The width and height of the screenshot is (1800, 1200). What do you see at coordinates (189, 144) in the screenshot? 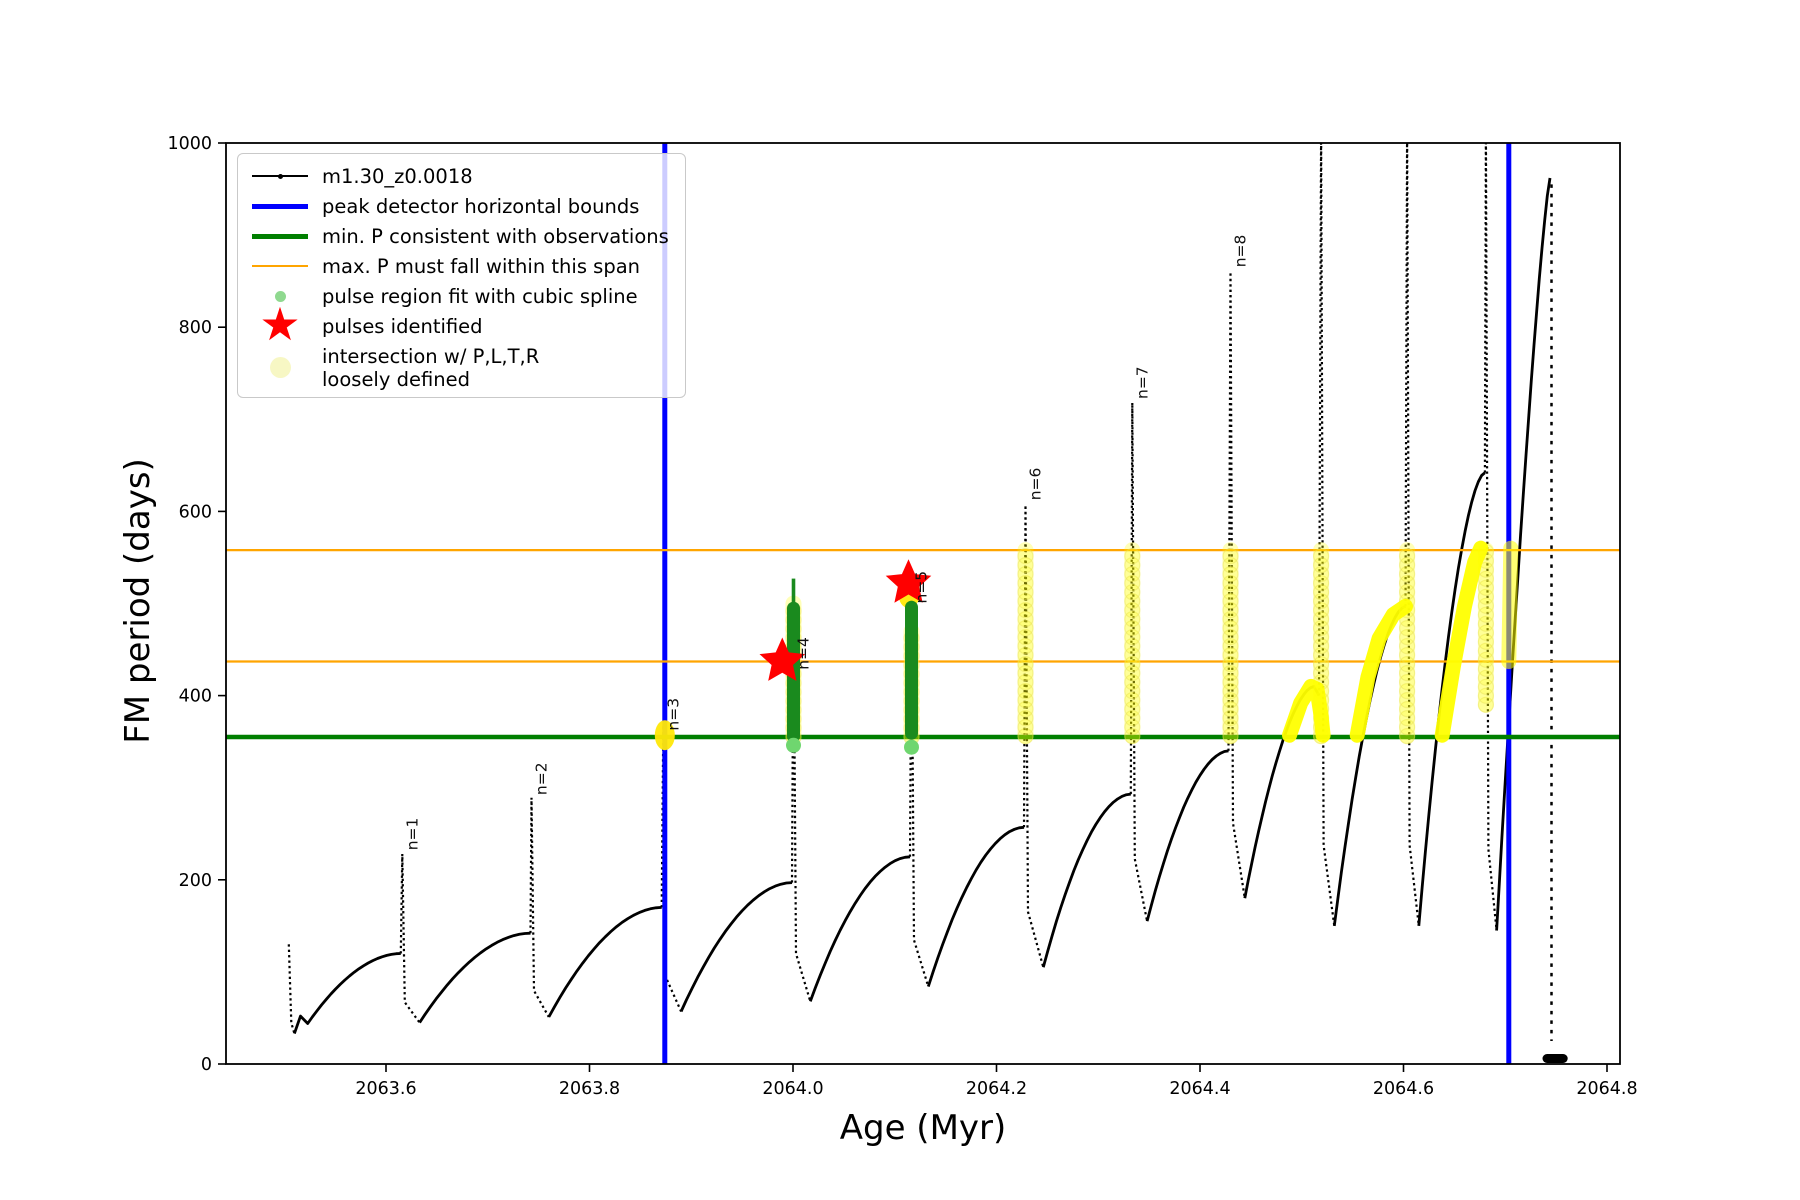
I see `y-tick-label: 1000` at bounding box center [189, 144].